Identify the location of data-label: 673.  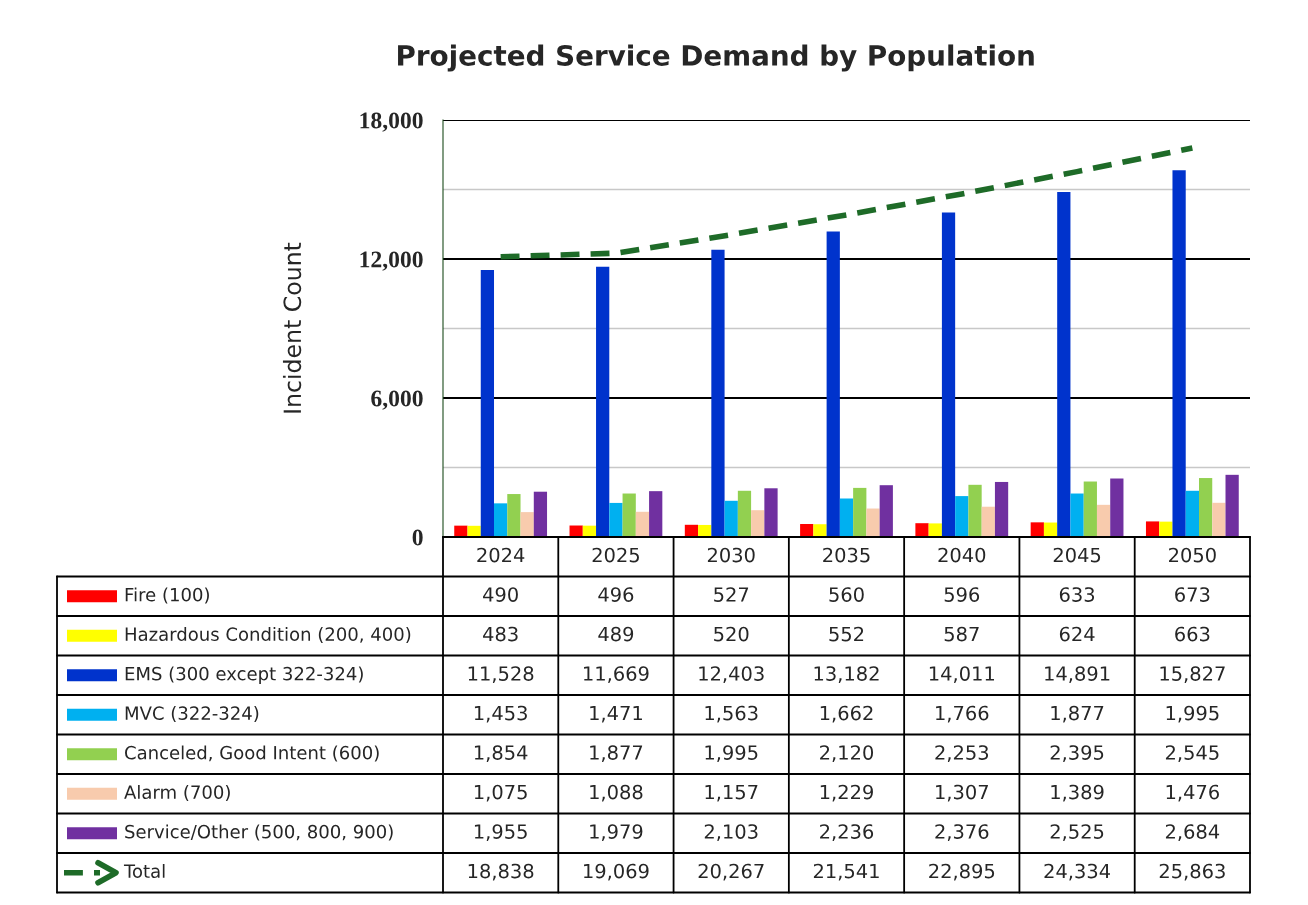
(1192, 594).